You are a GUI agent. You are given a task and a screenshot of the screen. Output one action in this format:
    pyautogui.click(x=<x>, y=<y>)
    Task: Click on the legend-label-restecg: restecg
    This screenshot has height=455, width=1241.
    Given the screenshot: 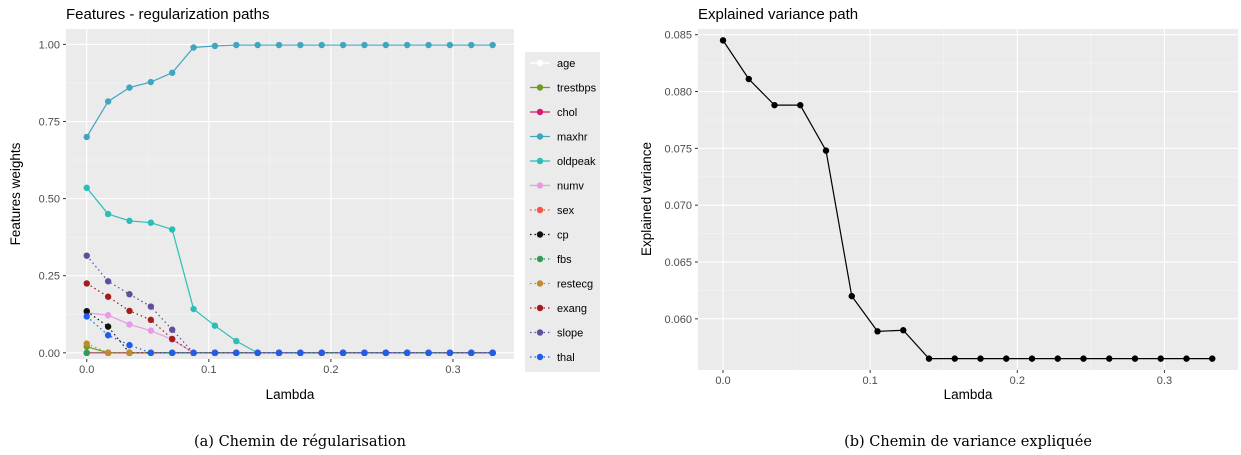 What is the action you would take?
    pyautogui.click(x=575, y=285)
    